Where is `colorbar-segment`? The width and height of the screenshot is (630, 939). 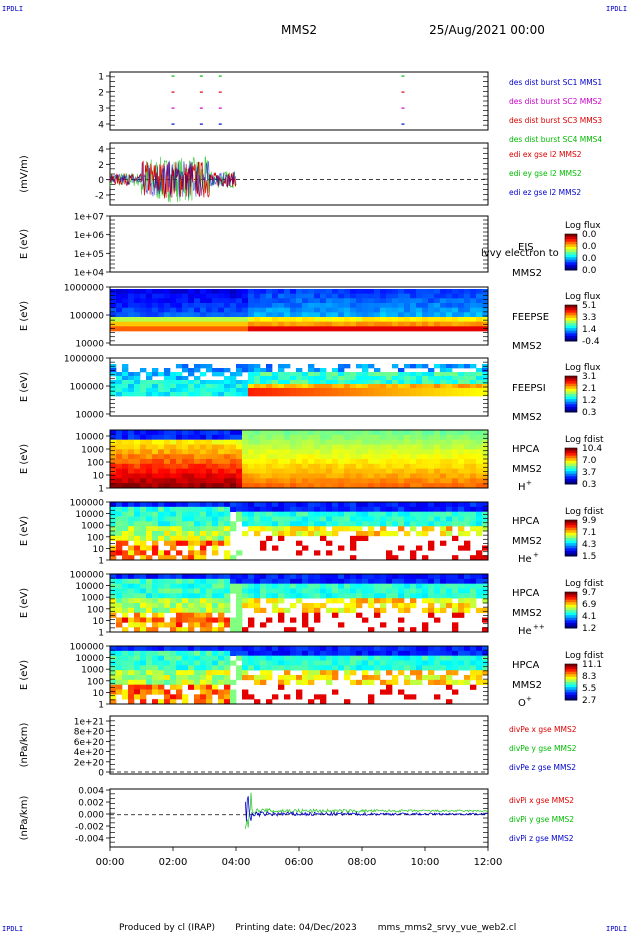 colorbar-segment is located at coordinates (571, 378).